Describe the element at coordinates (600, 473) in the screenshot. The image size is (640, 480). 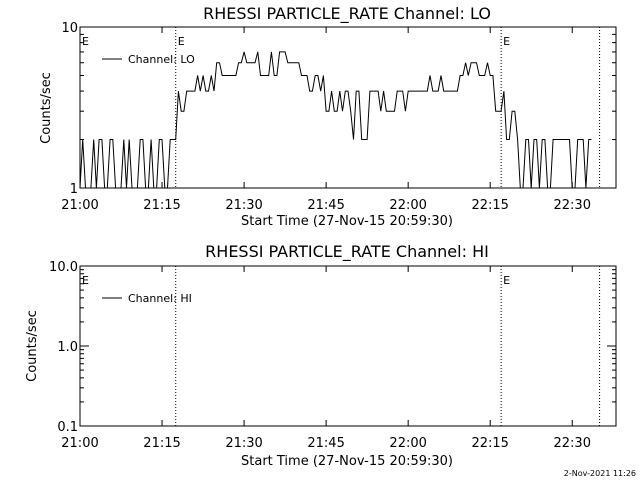
I see `footer-timestamp: 2-Nov-2021 11:26` at that location.